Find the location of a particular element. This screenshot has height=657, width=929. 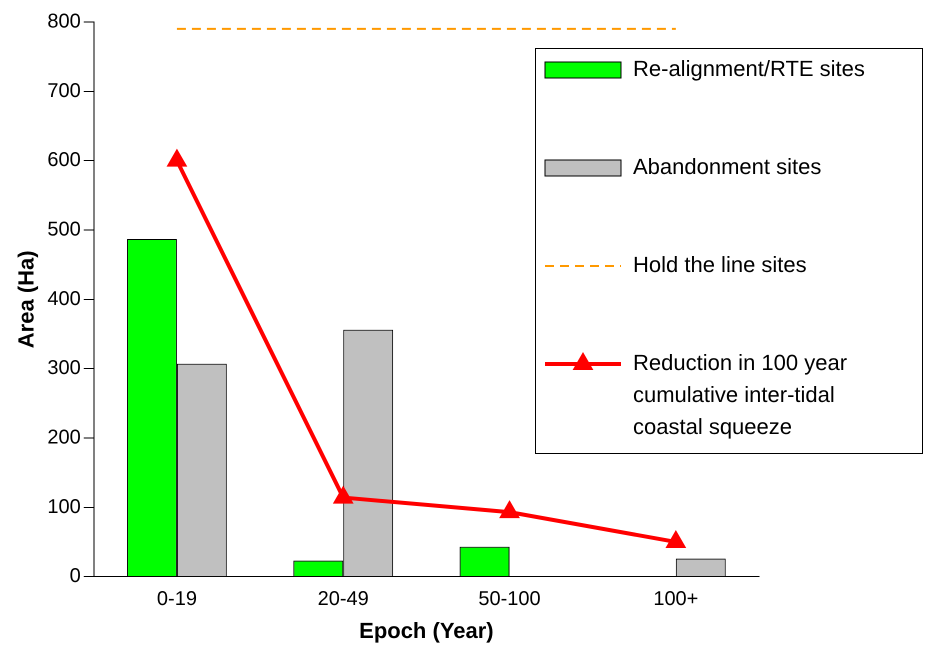

legend-label: Abandonment sites is located at coordinates (727, 167).